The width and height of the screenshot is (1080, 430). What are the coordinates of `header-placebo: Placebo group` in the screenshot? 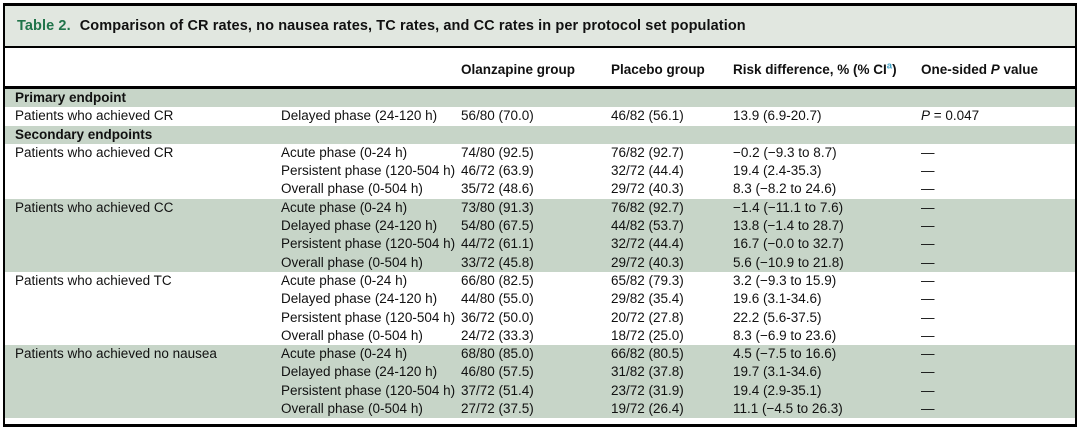 It's located at (668, 68).